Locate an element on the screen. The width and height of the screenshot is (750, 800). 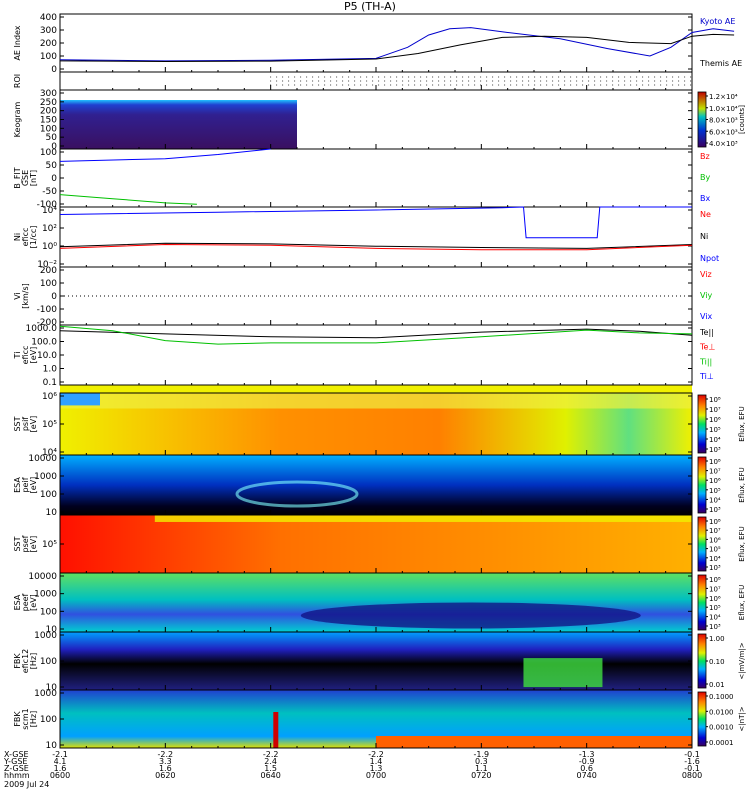
colorbar-tick-label: 10⁶ is located at coordinates (715, 540).